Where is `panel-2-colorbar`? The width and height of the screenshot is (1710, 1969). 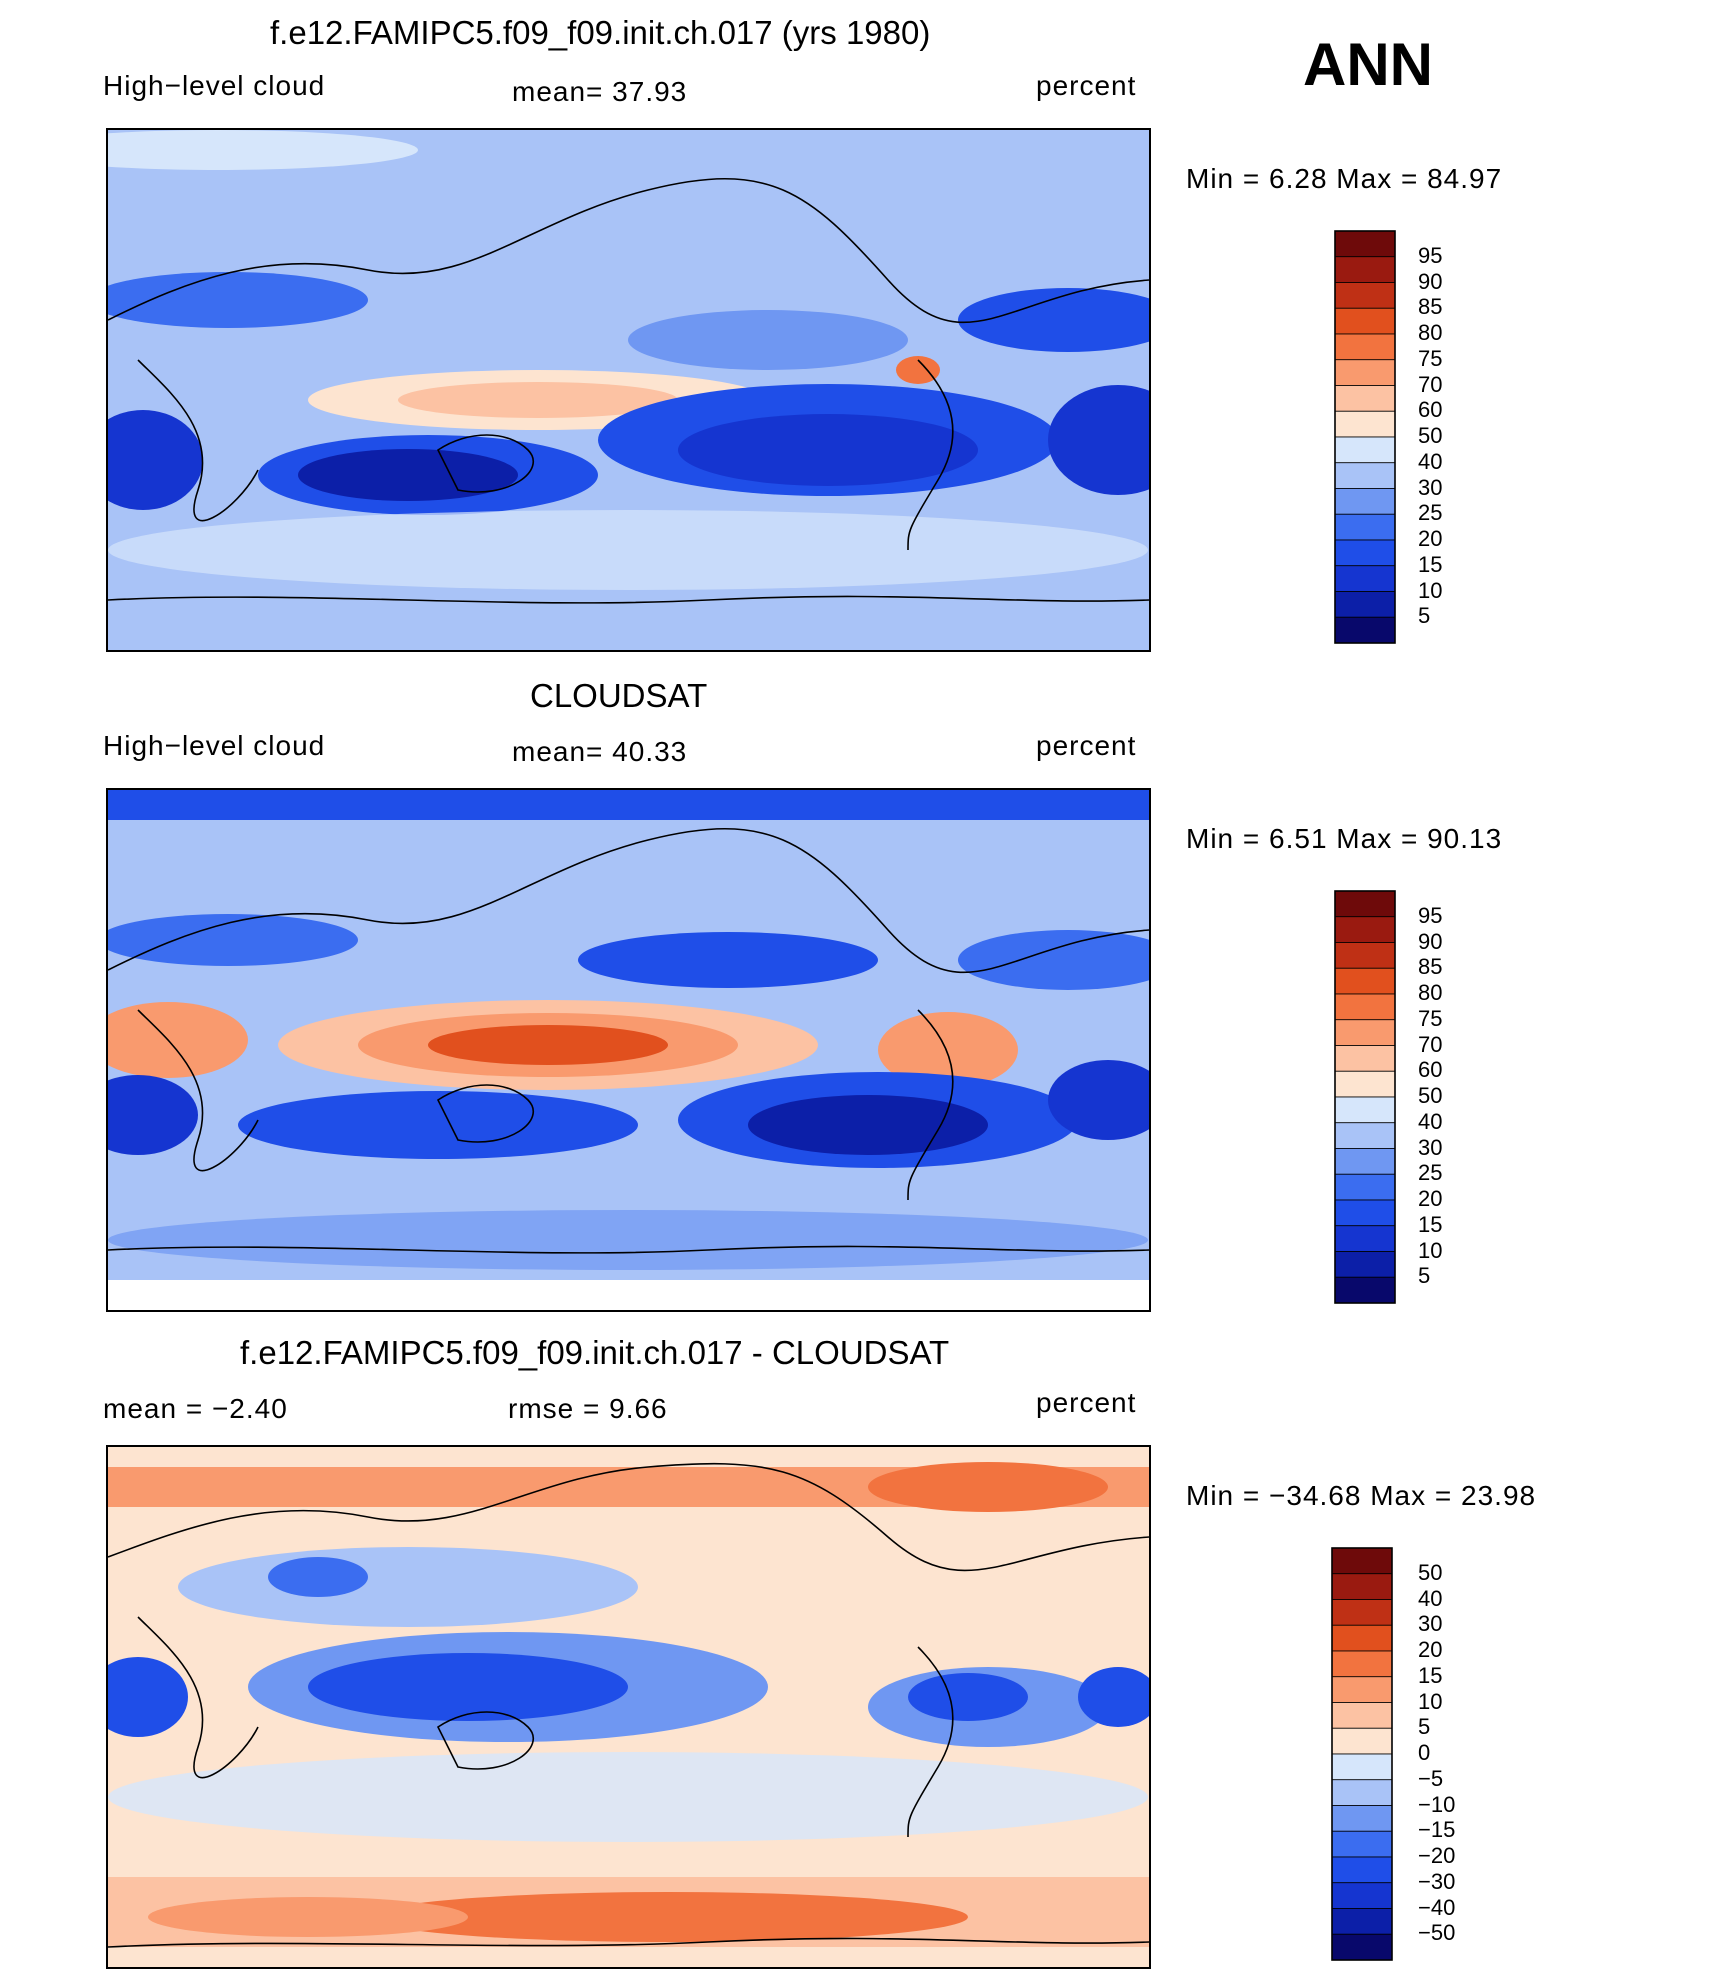 panel-2-colorbar is located at coordinates (1366, 1099).